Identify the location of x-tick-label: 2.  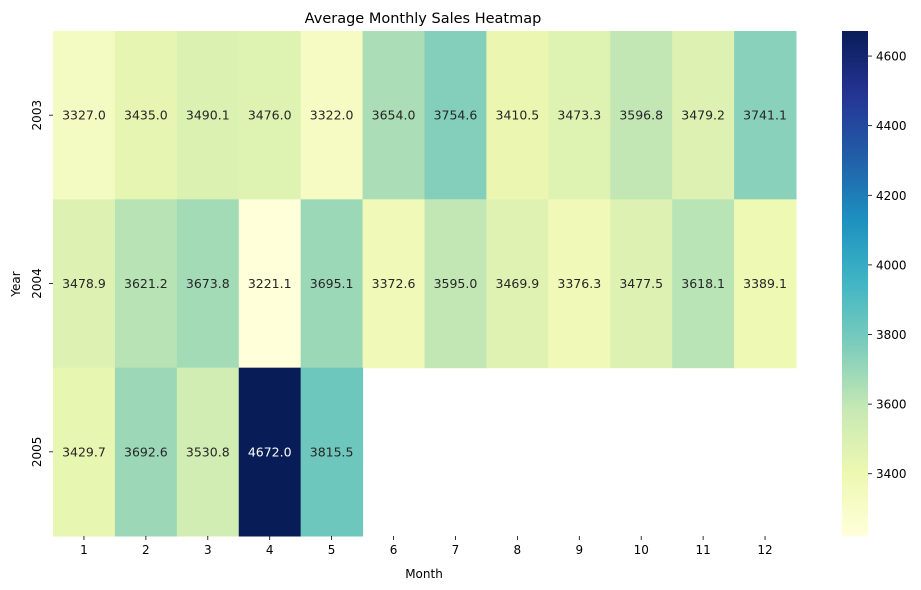
(146, 550).